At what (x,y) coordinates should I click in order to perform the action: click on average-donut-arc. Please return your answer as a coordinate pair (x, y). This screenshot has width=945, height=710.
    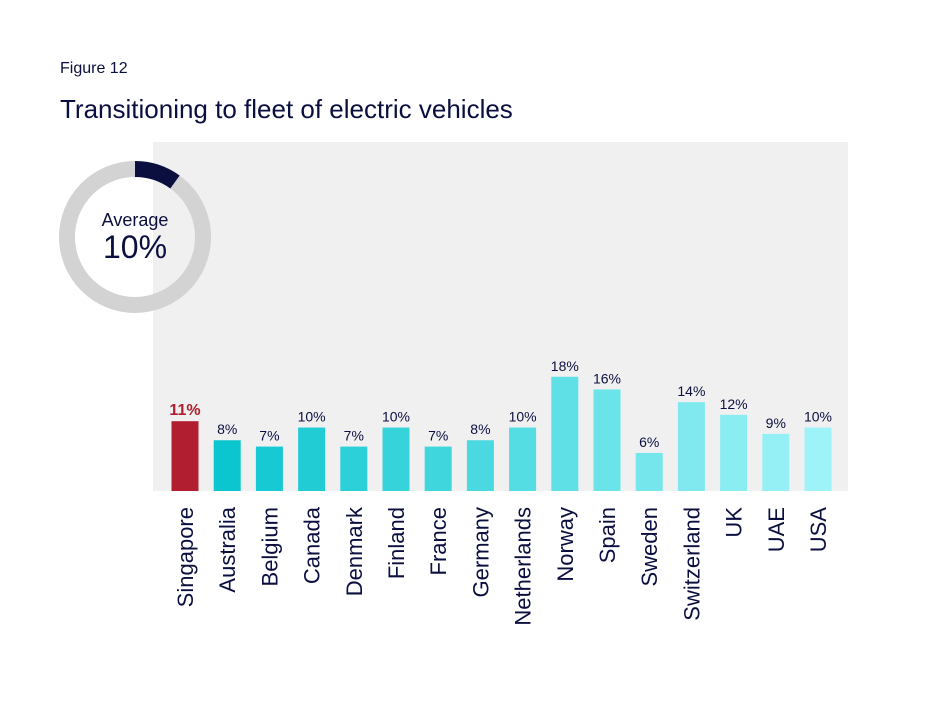
    Looking at the image, I should click on (135, 237).